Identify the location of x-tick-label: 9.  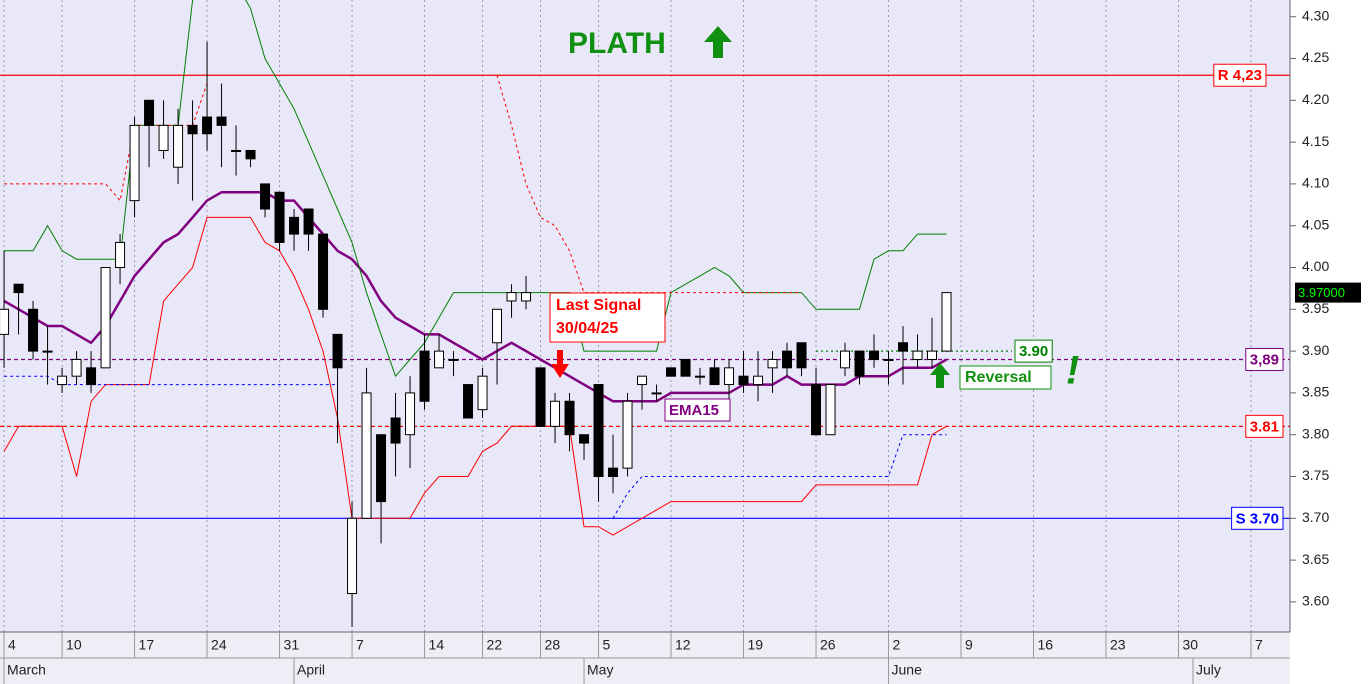
(969, 645).